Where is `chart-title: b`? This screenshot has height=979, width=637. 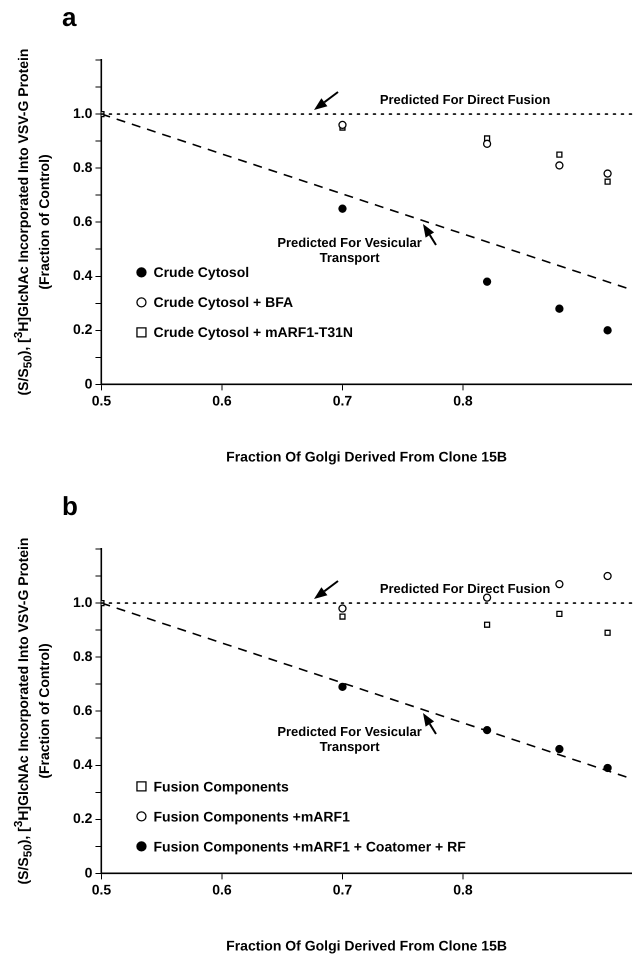
chart-title: b is located at coordinates (70, 506).